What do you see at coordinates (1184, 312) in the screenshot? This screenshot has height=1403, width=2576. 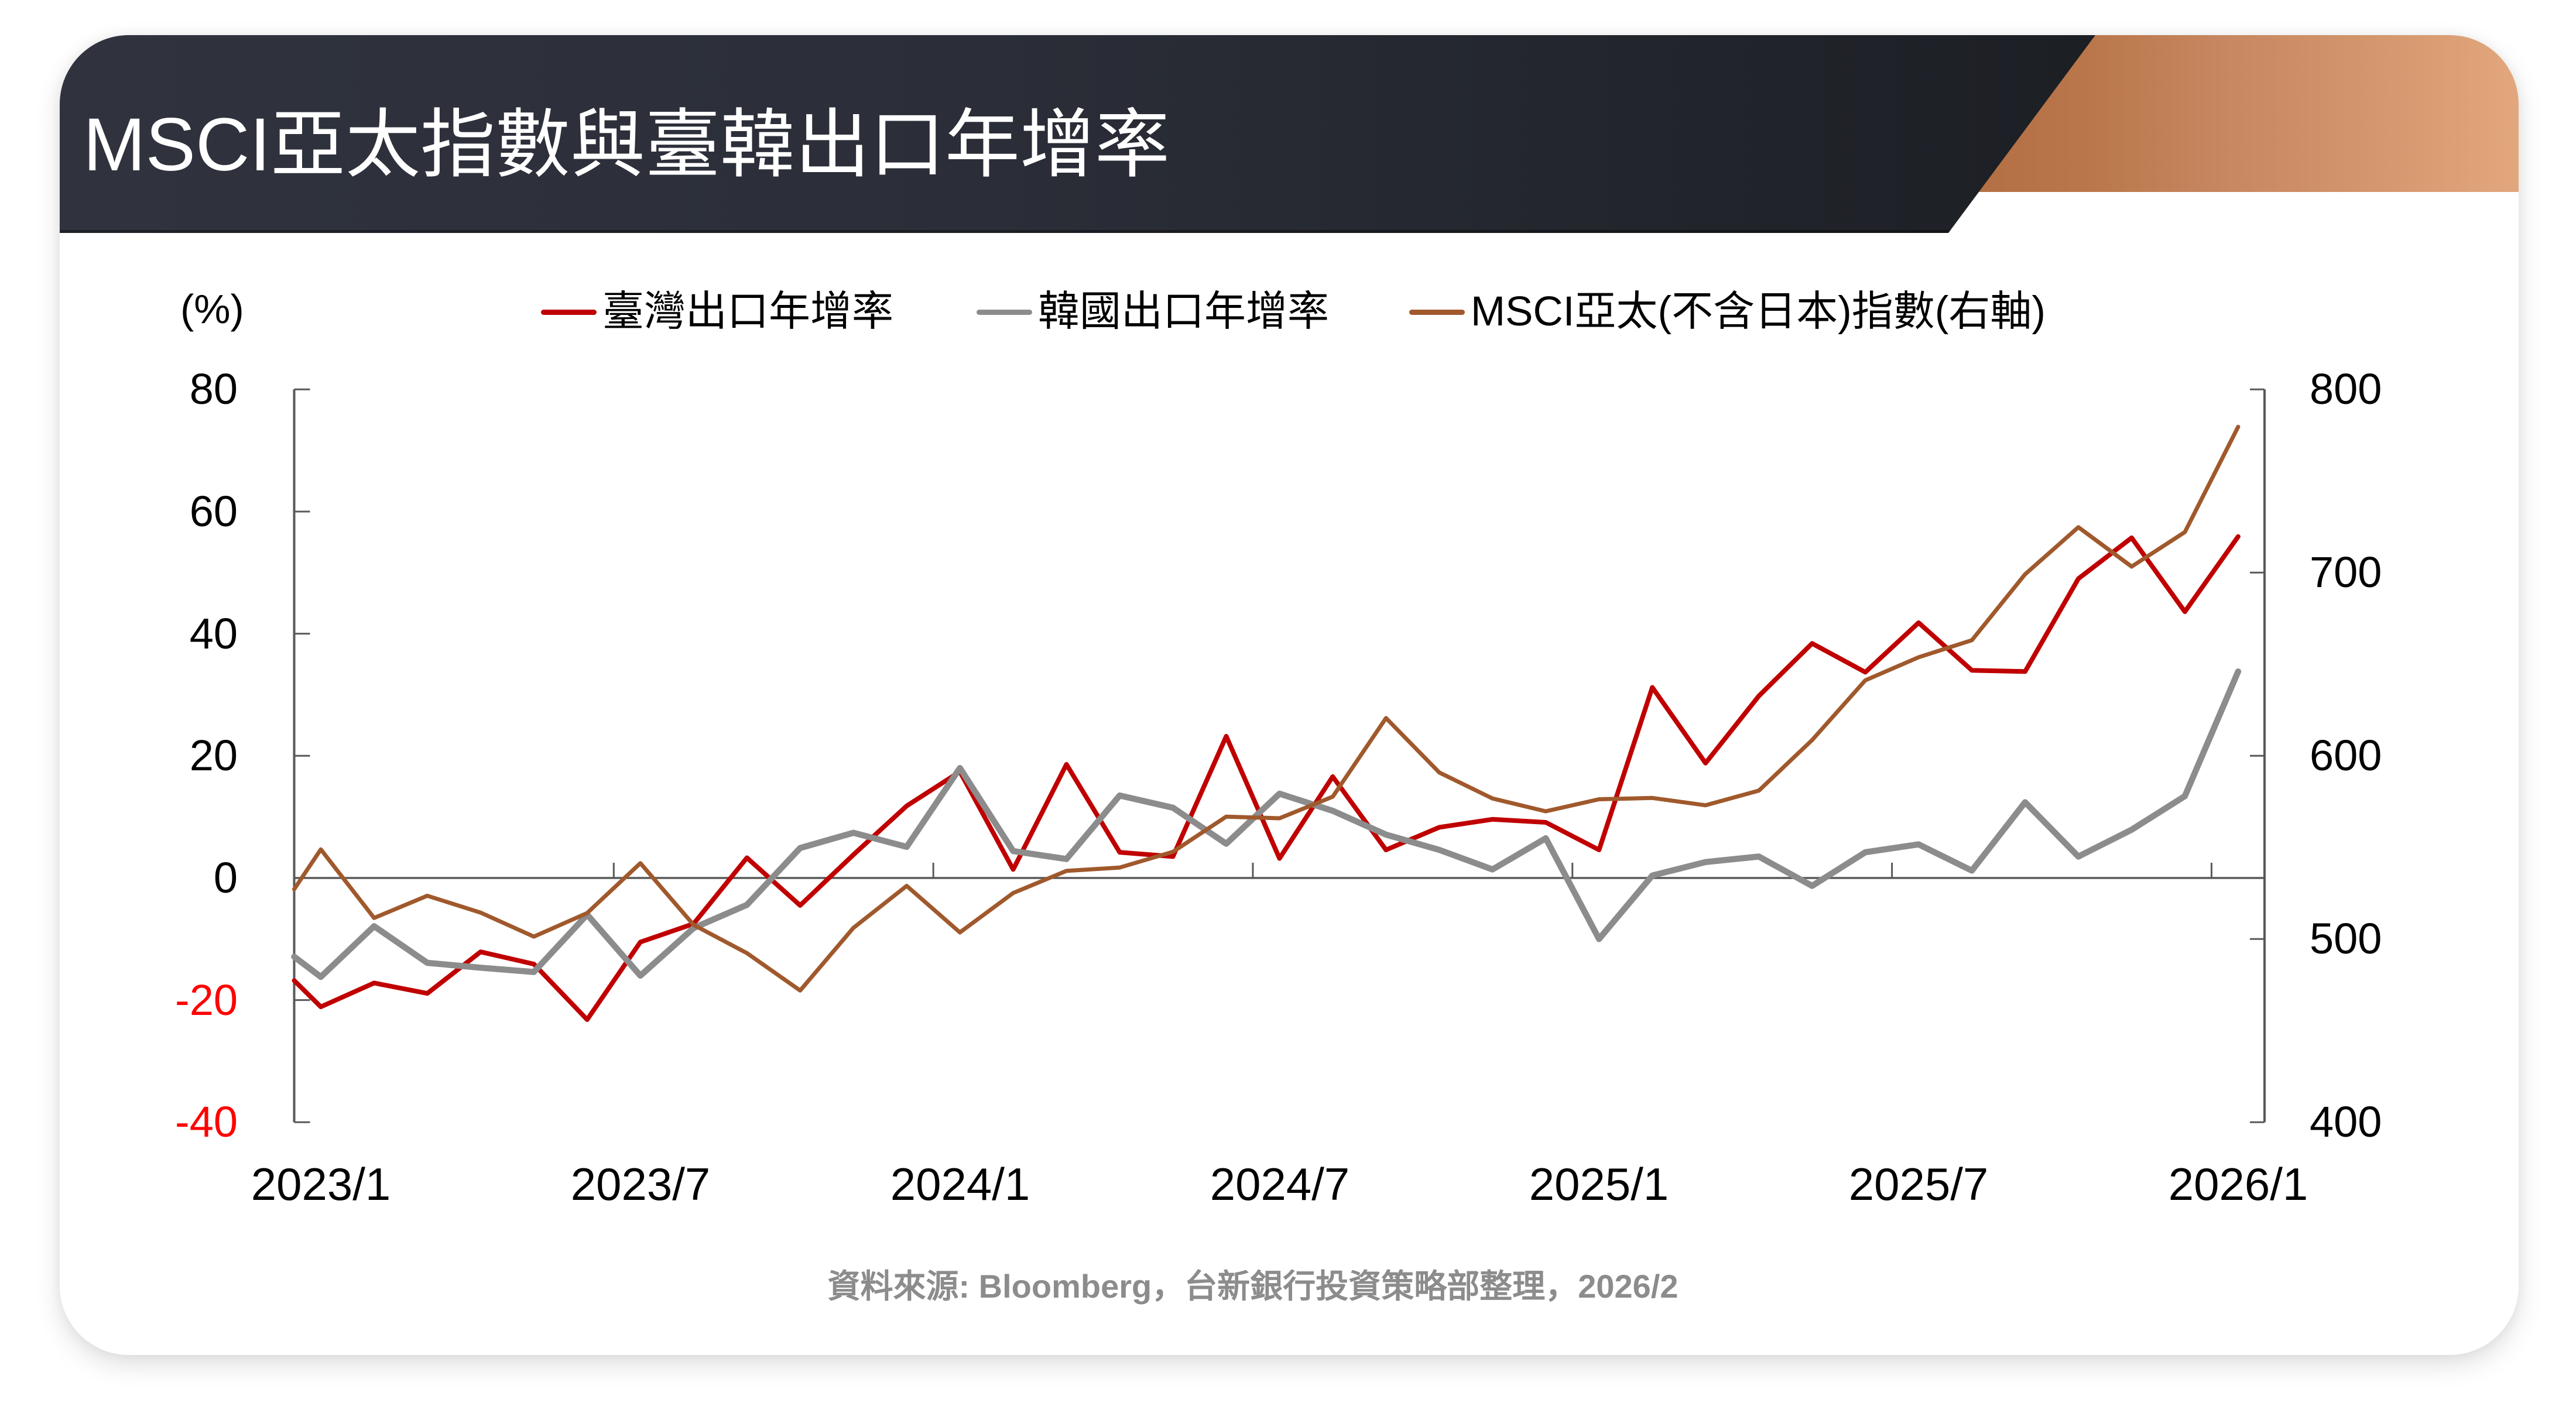 I see `legend-label: 韓國出口年增率` at bounding box center [1184, 312].